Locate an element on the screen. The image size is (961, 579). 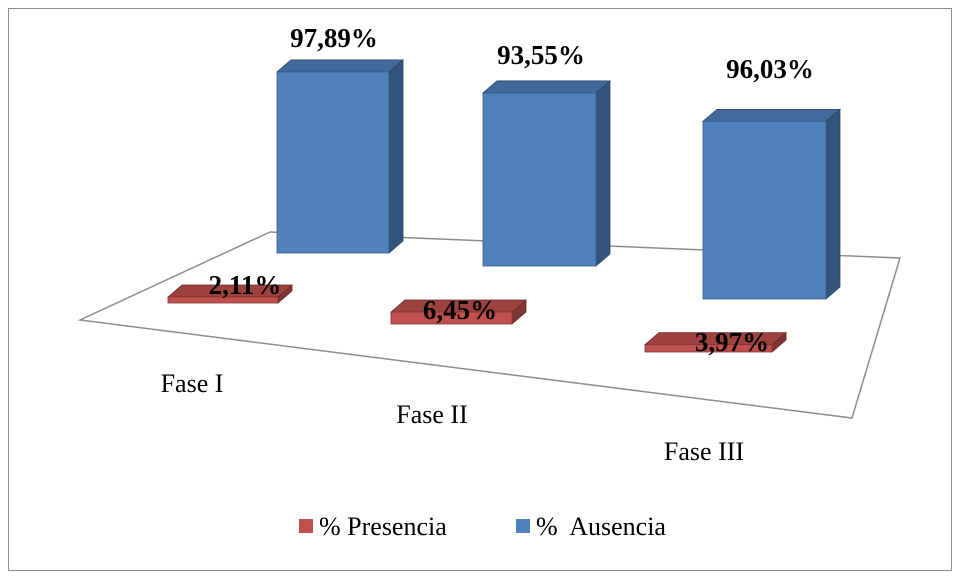
bar-ausencia-value-label: 97,89% is located at coordinates (334, 38).